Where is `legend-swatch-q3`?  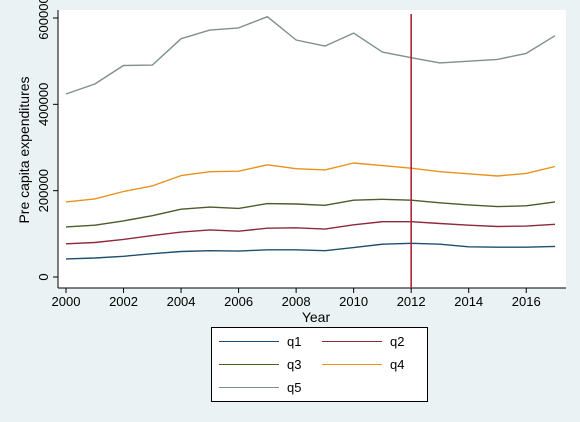
legend-swatch-q3 is located at coordinates (249, 364).